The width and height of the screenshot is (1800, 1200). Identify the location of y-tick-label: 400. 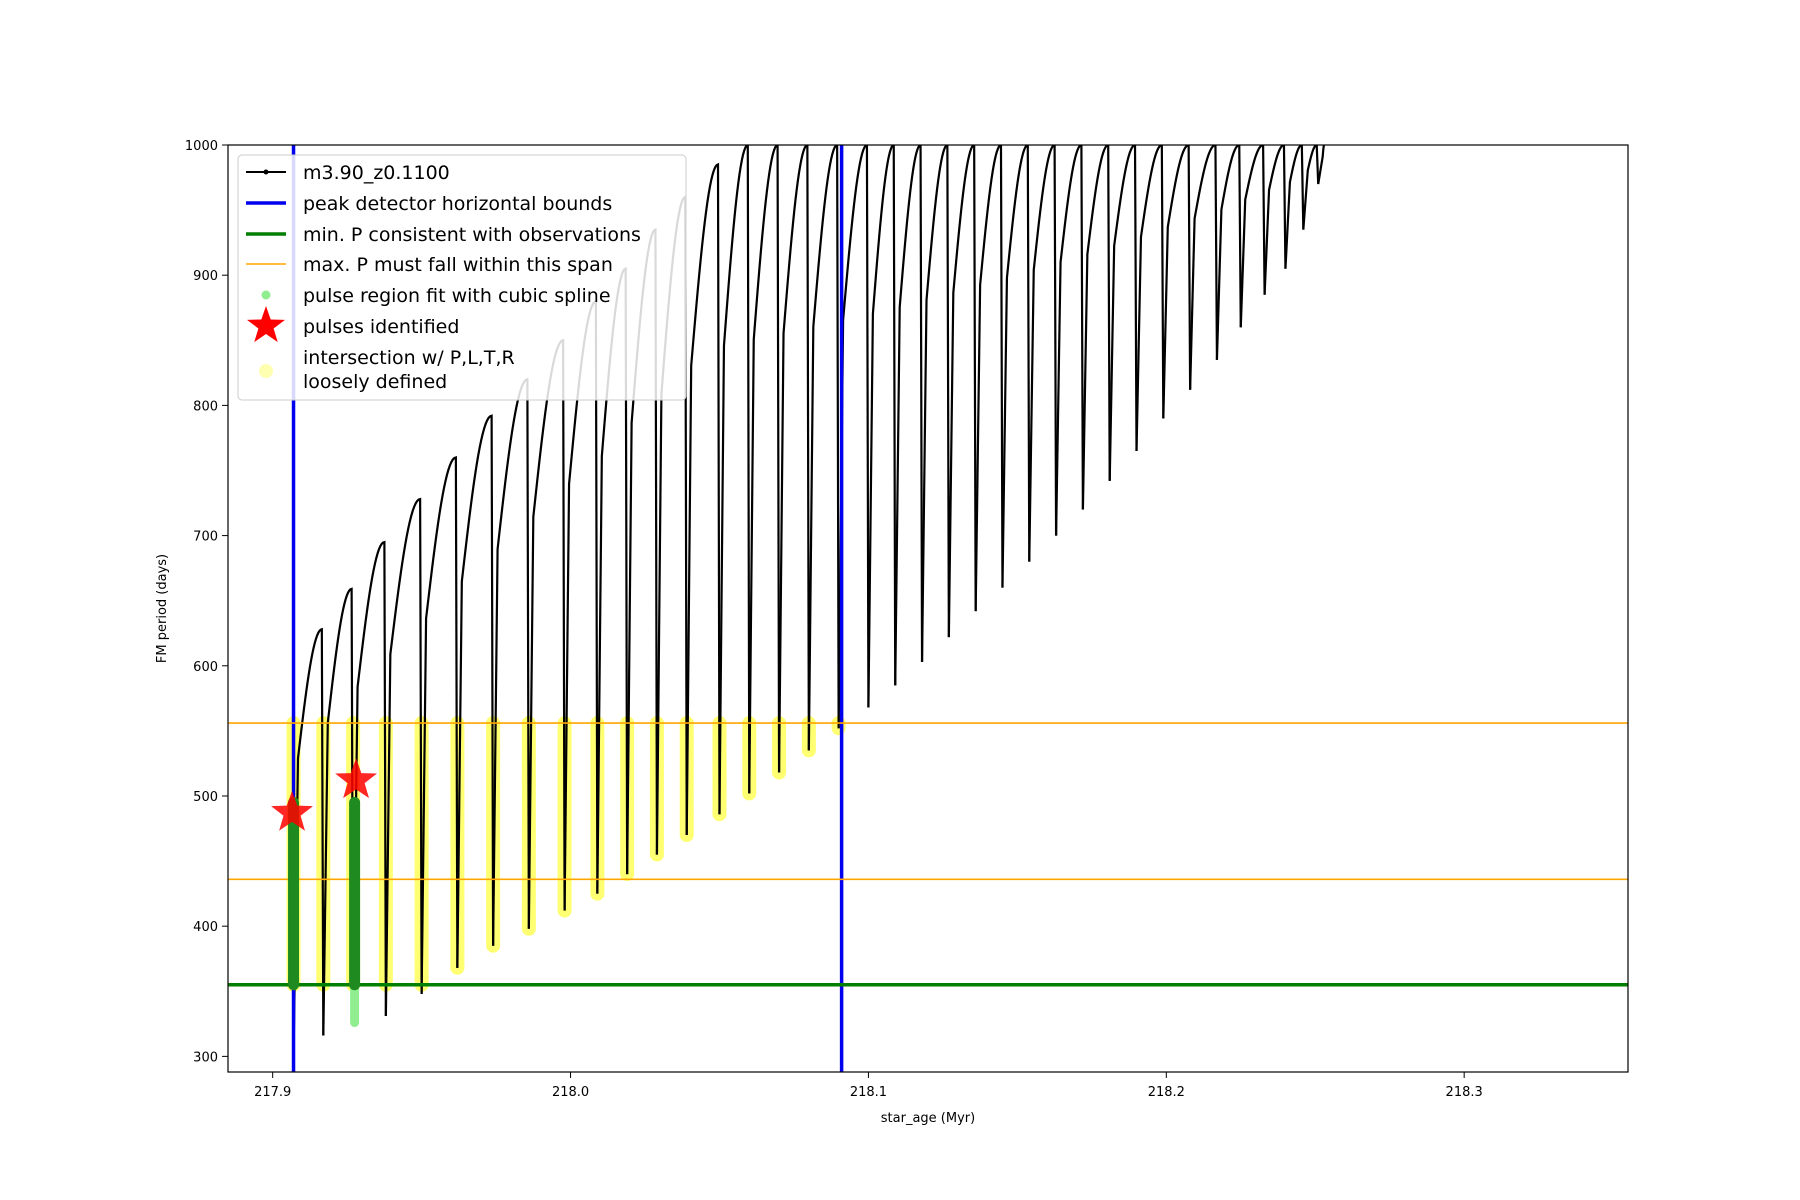
(205, 927).